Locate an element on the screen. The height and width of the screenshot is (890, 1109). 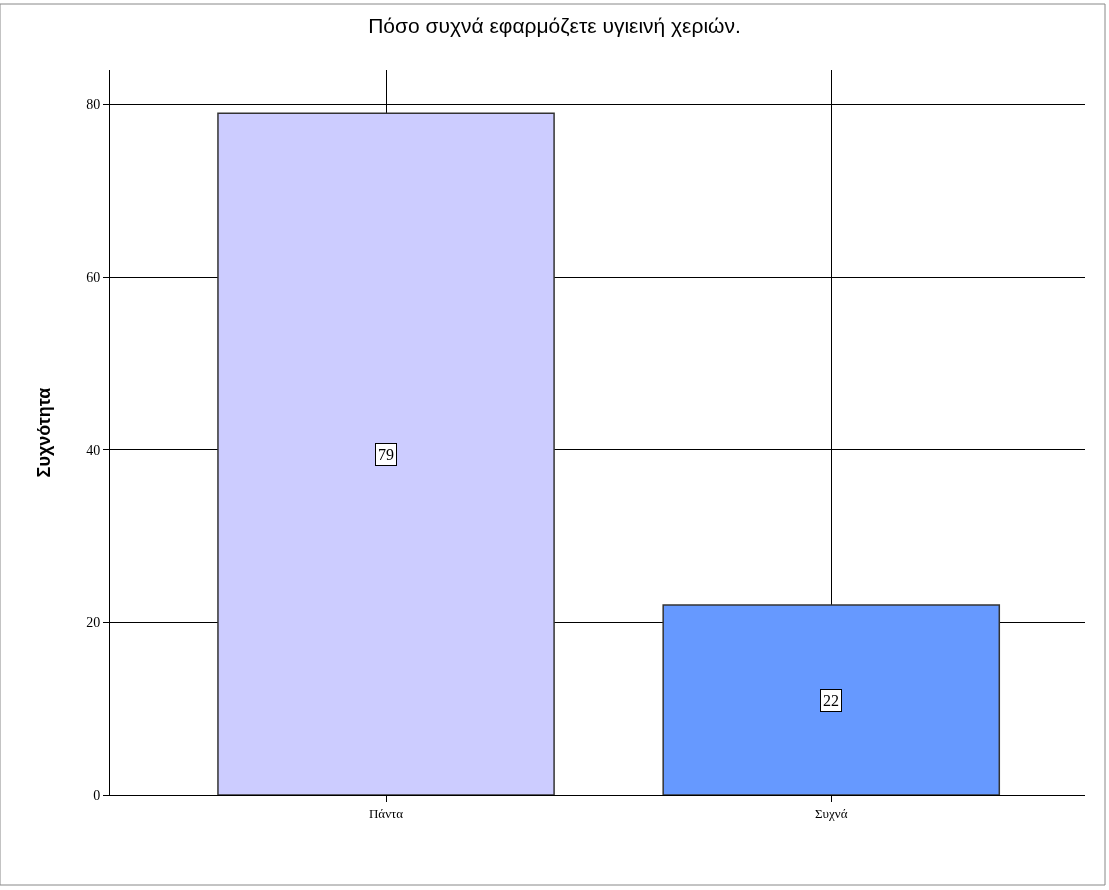
data-label: 22 is located at coordinates (831, 700).